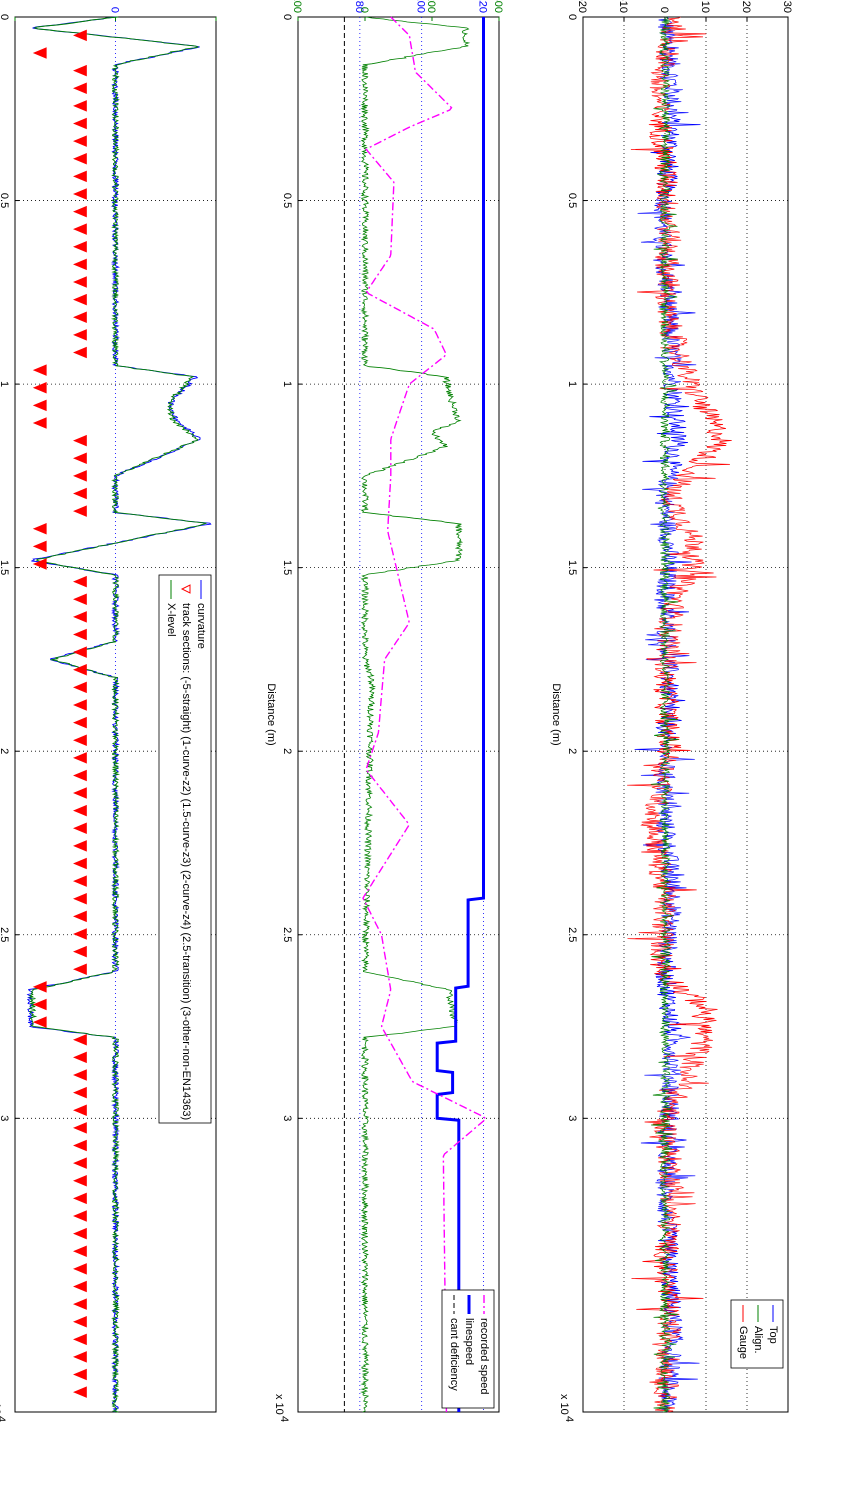 Image resolution: width=843 pixels, height=1500 pixels. I want to click on y-tick-label: -10, so click(623, 6).